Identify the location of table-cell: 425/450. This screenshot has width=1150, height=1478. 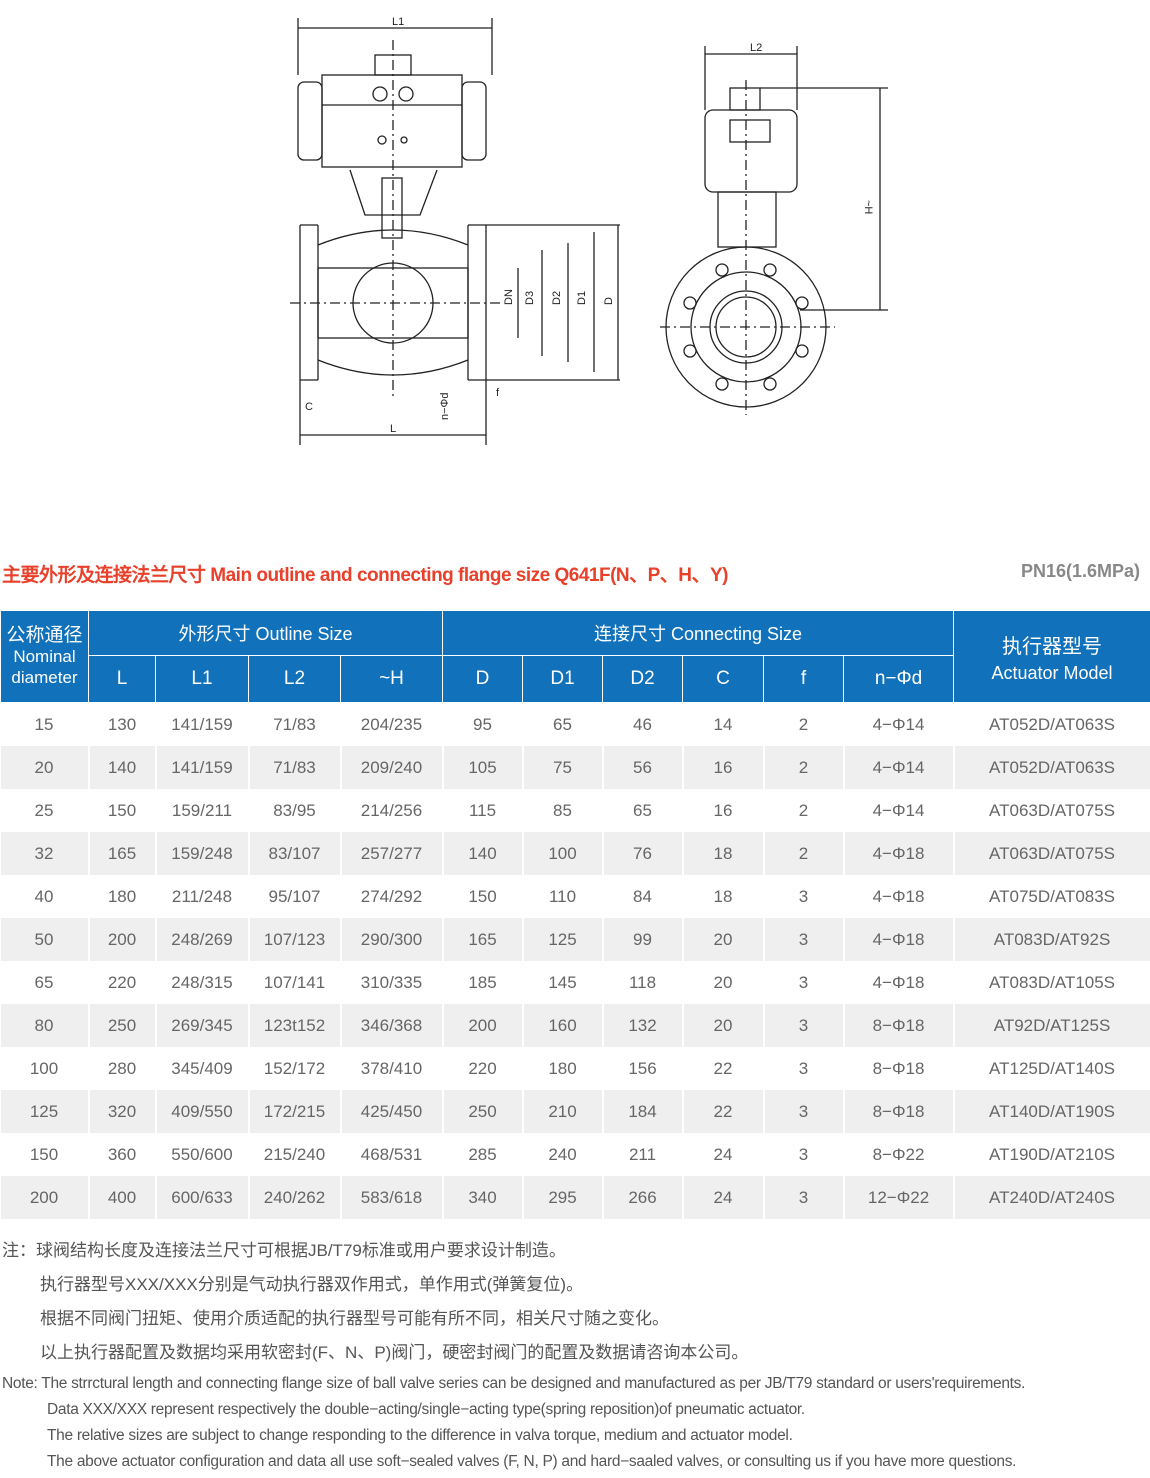
(392, 1111).